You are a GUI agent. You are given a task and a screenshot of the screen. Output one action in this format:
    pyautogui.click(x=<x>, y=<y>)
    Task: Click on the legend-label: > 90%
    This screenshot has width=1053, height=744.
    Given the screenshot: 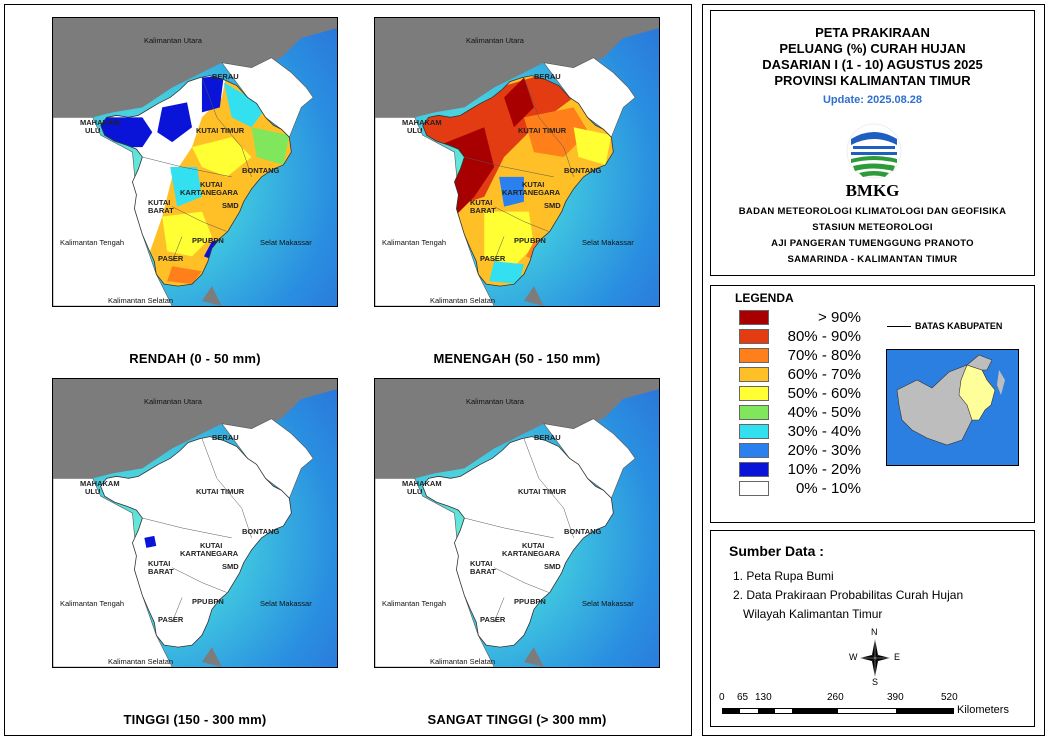 What is the action you would take?
    pyautogui.click(x=839, y=317)
    